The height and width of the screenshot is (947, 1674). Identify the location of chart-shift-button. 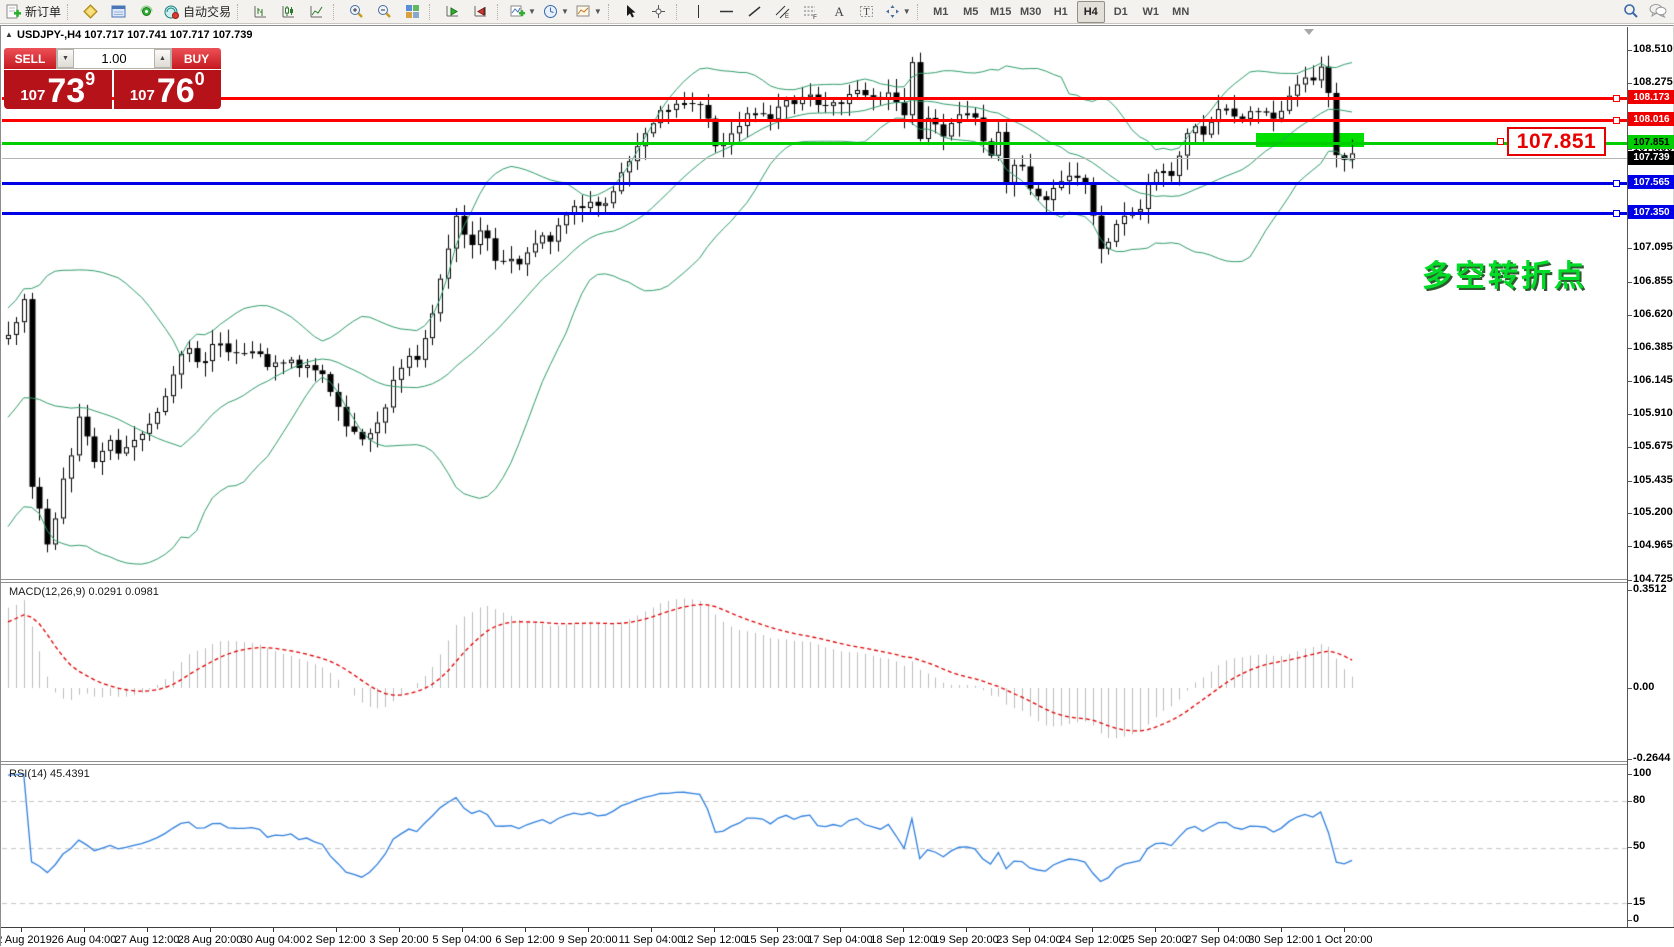
(480, 12).